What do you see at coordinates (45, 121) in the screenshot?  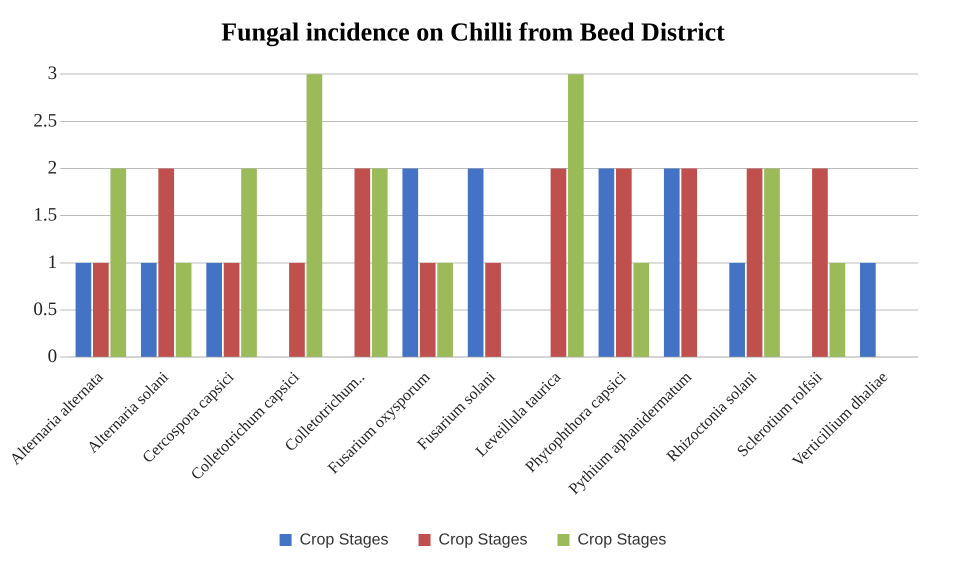 I see `y-tick-label: 2.5` at bounding box center [45, 121].